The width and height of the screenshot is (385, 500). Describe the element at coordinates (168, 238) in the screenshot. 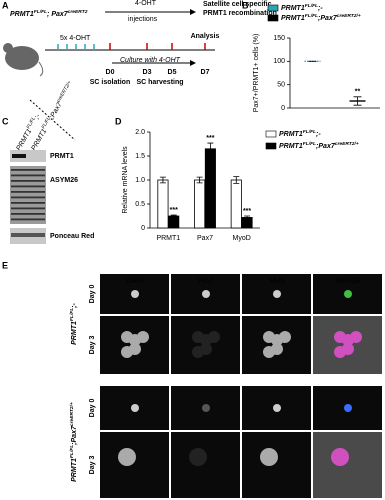

I see `x-tick-label: PRMT1` at that location.